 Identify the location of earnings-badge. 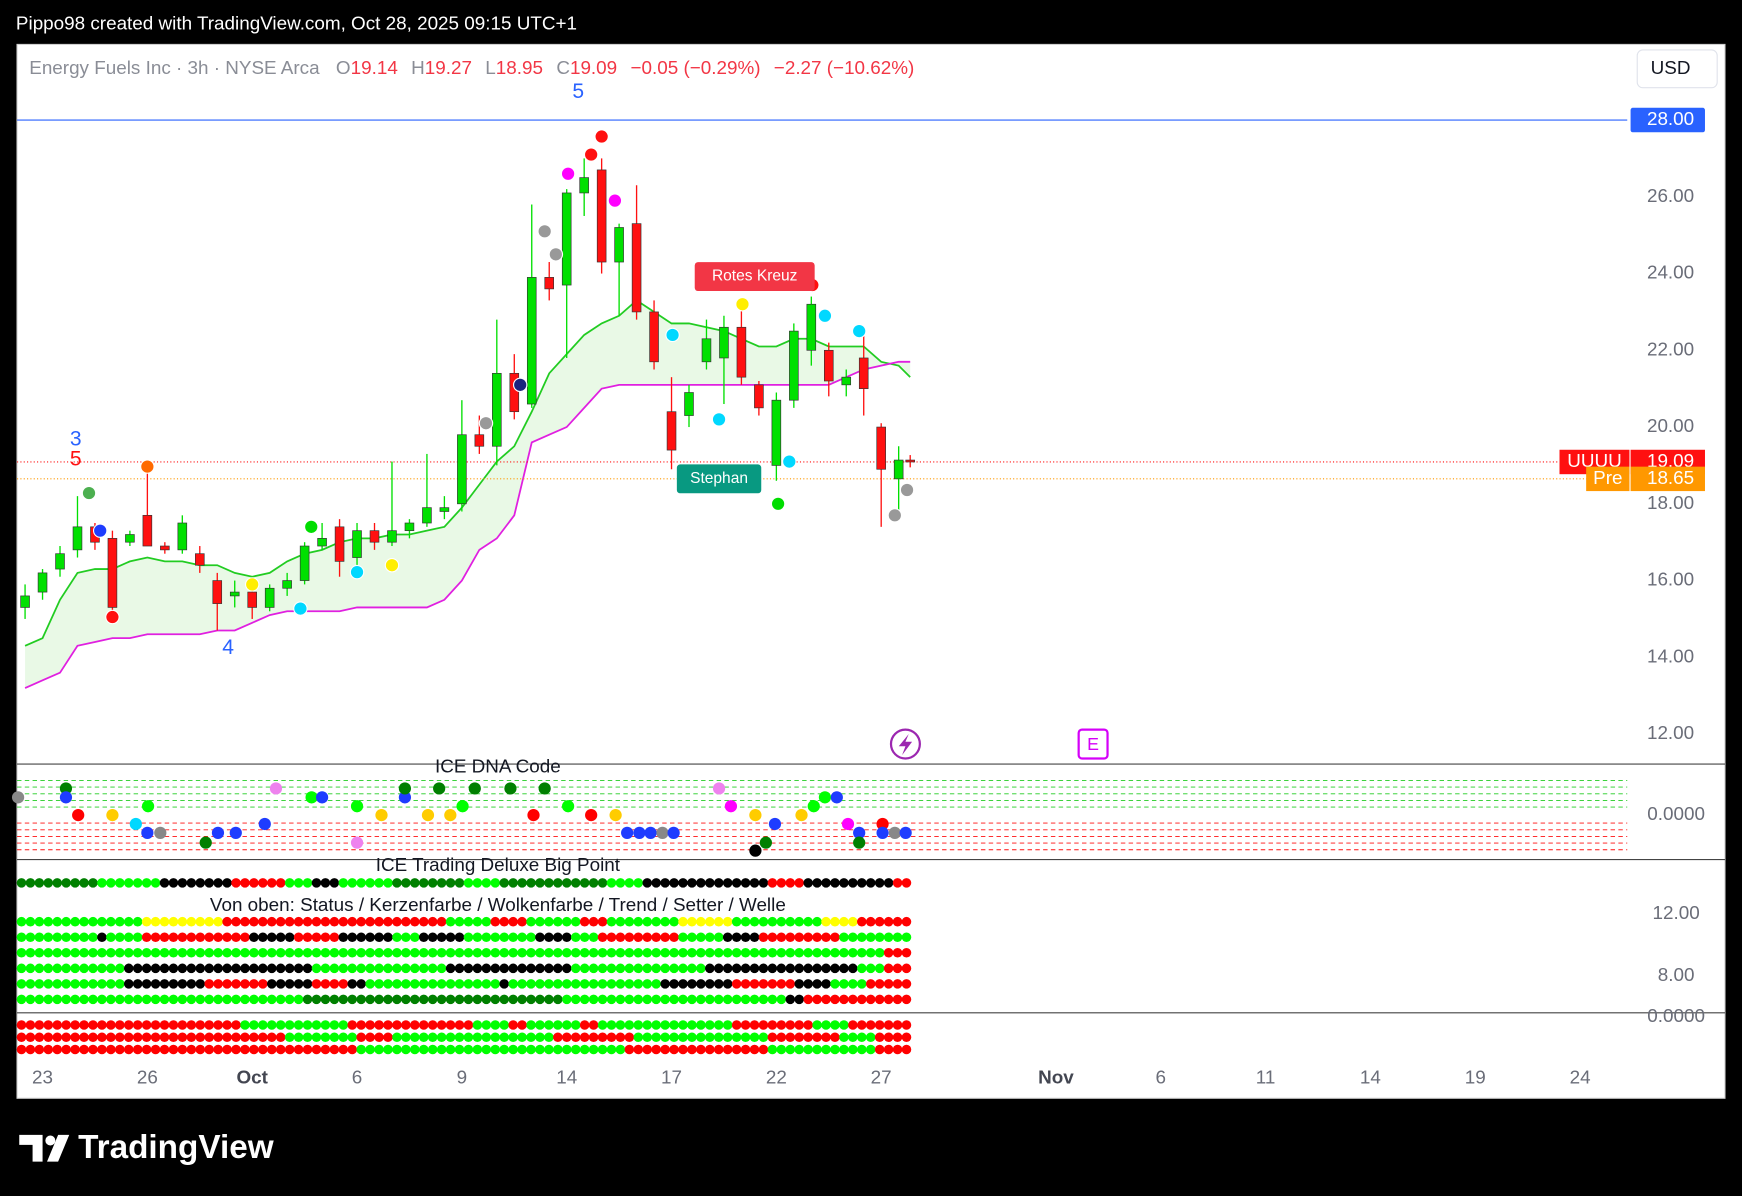
(1093, 744).